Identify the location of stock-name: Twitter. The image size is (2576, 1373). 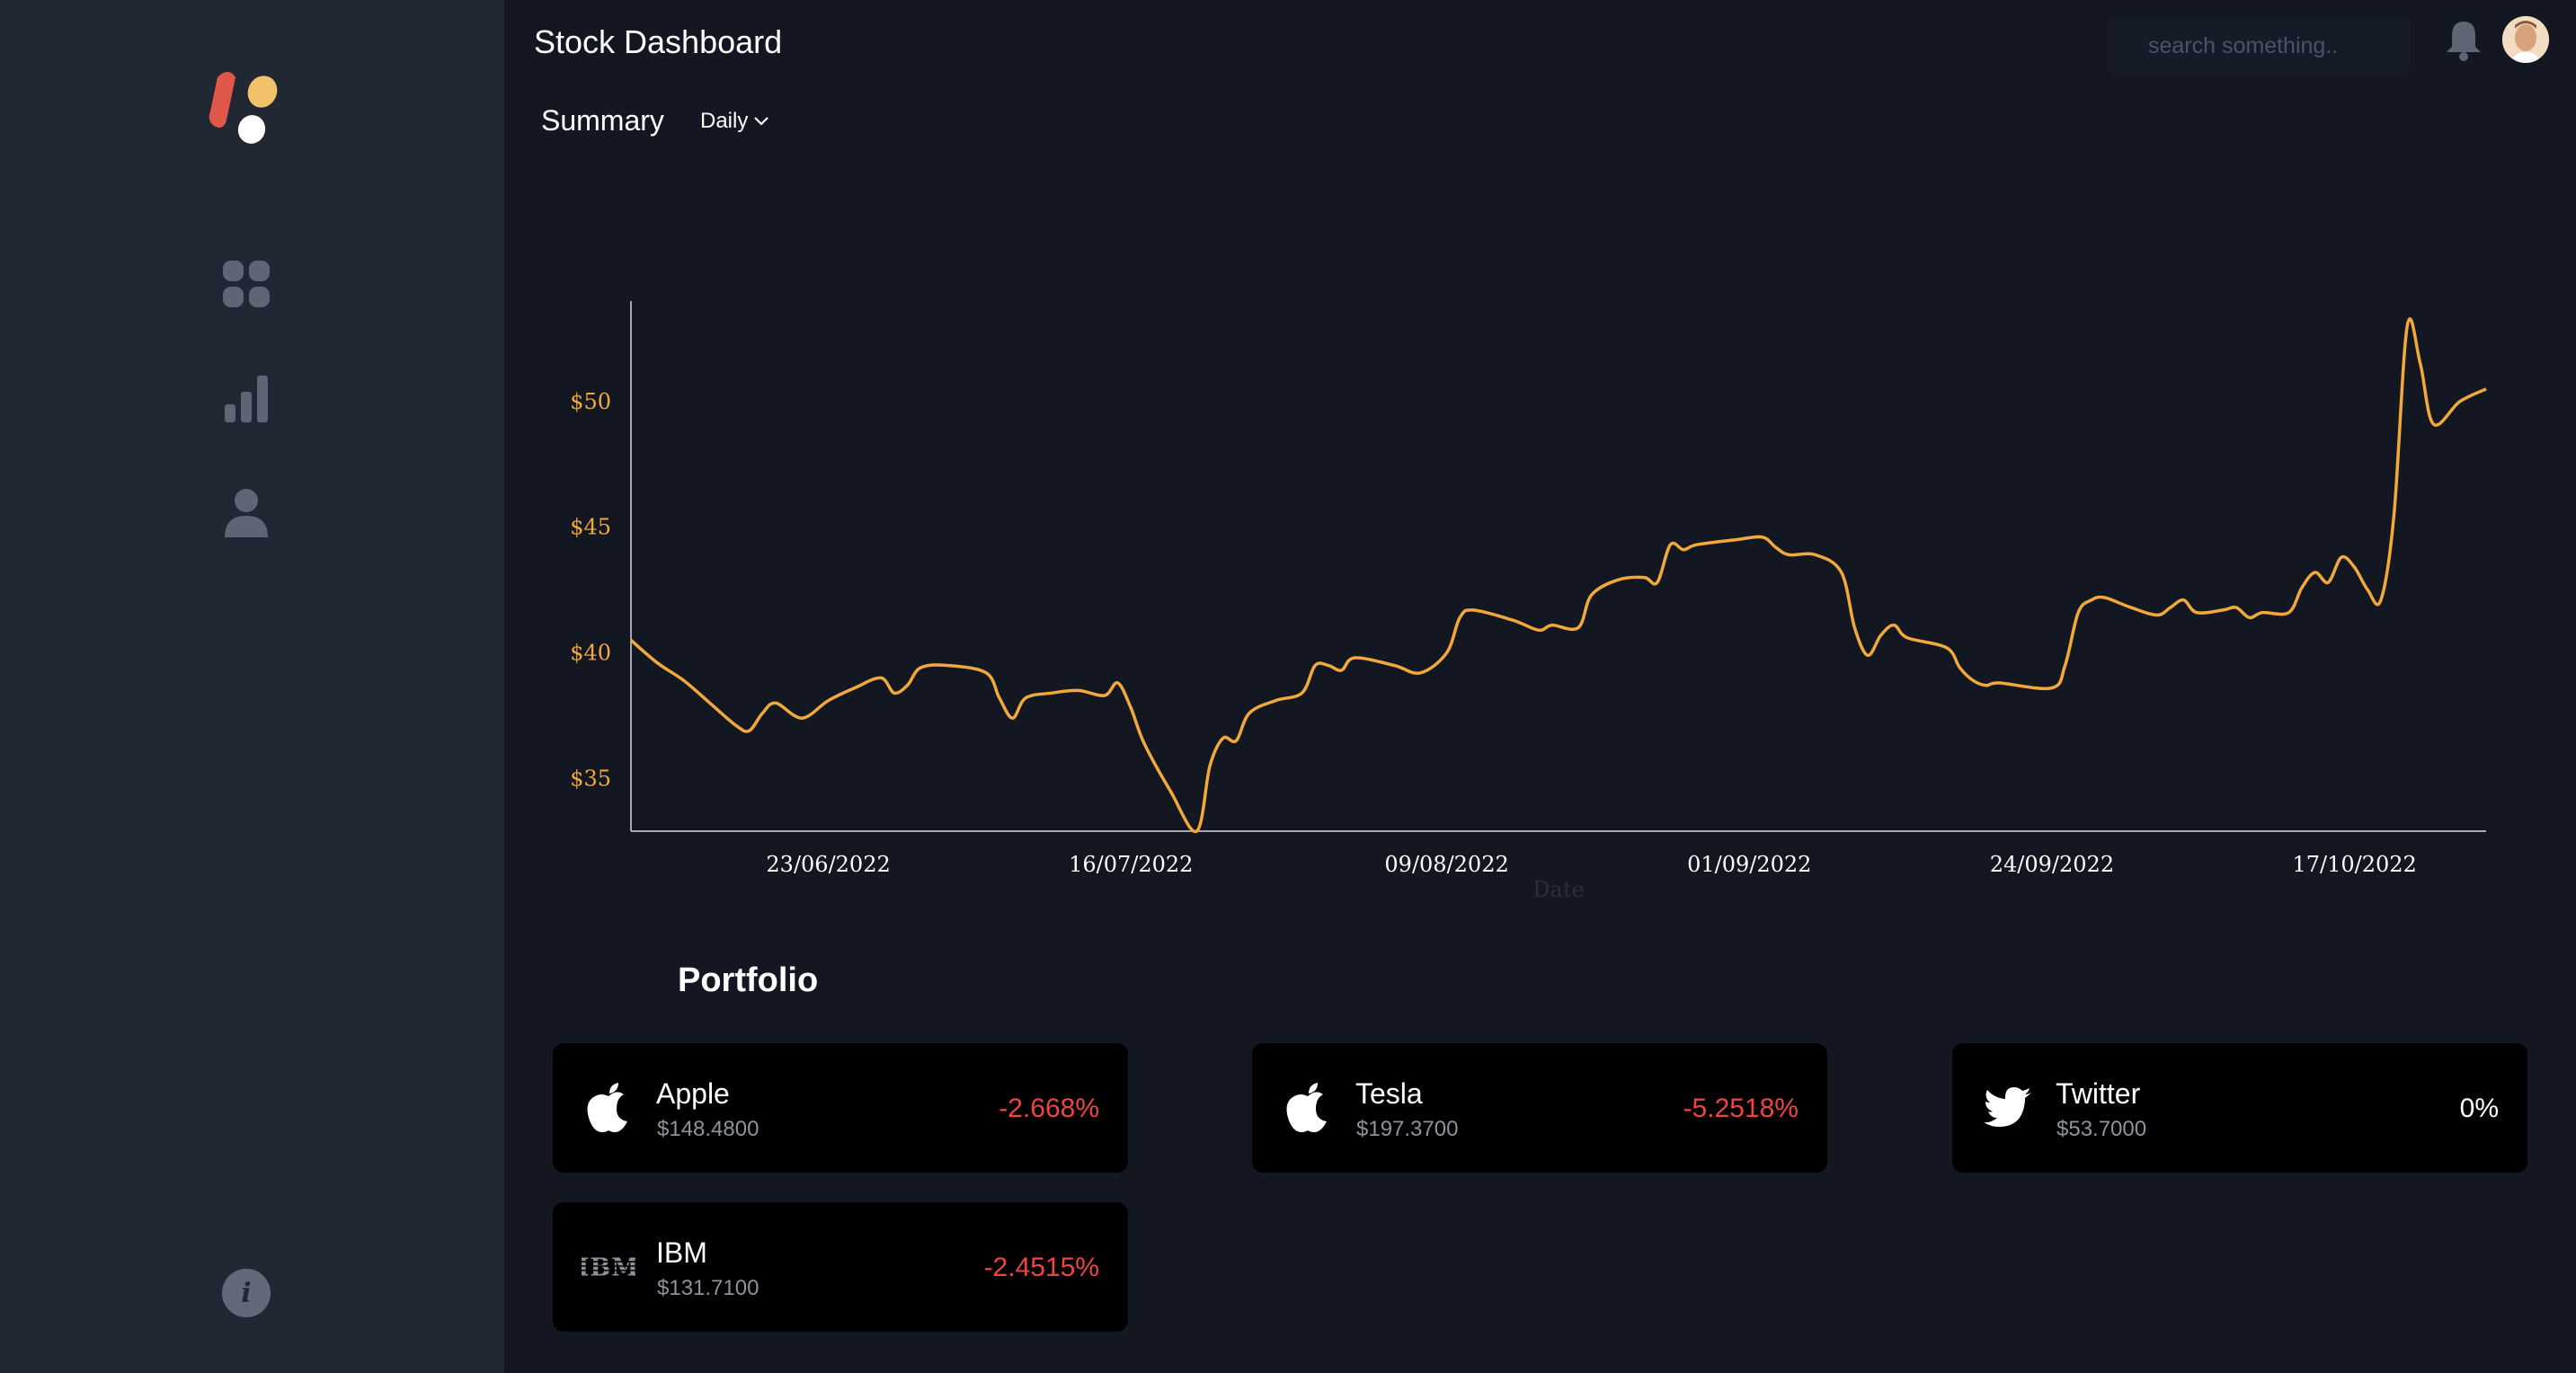
(2098, 1093).